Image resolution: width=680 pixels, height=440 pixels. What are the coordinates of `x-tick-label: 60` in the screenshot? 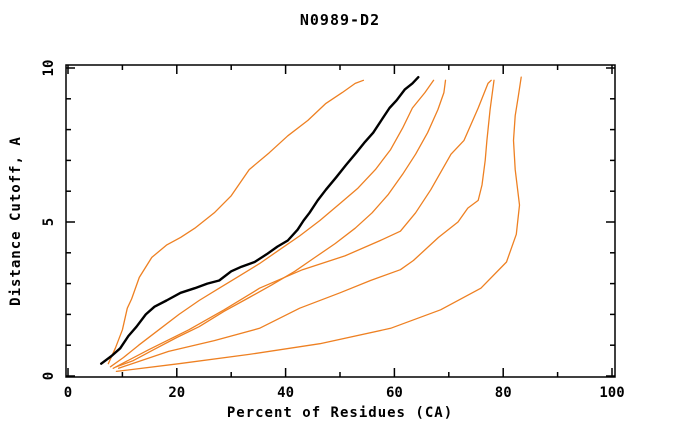 It's located at (394, 393).